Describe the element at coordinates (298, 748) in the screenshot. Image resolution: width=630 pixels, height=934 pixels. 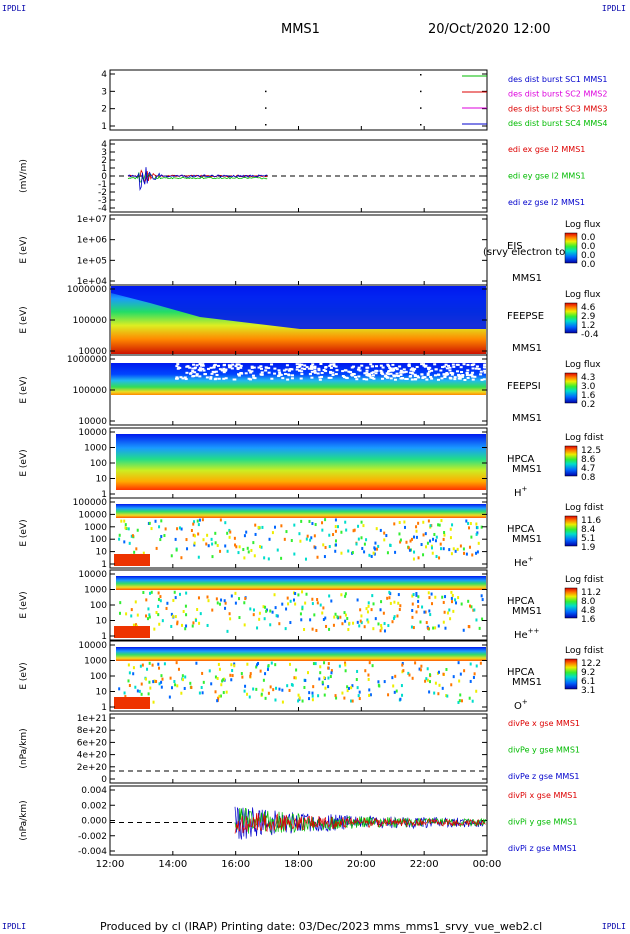
I see `panel-frame` at that location.